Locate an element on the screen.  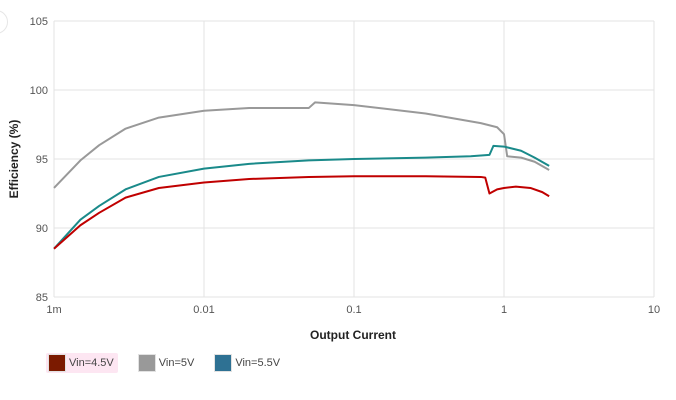
legend-label: Vin=5.5V is located at coordinates (258, 363).